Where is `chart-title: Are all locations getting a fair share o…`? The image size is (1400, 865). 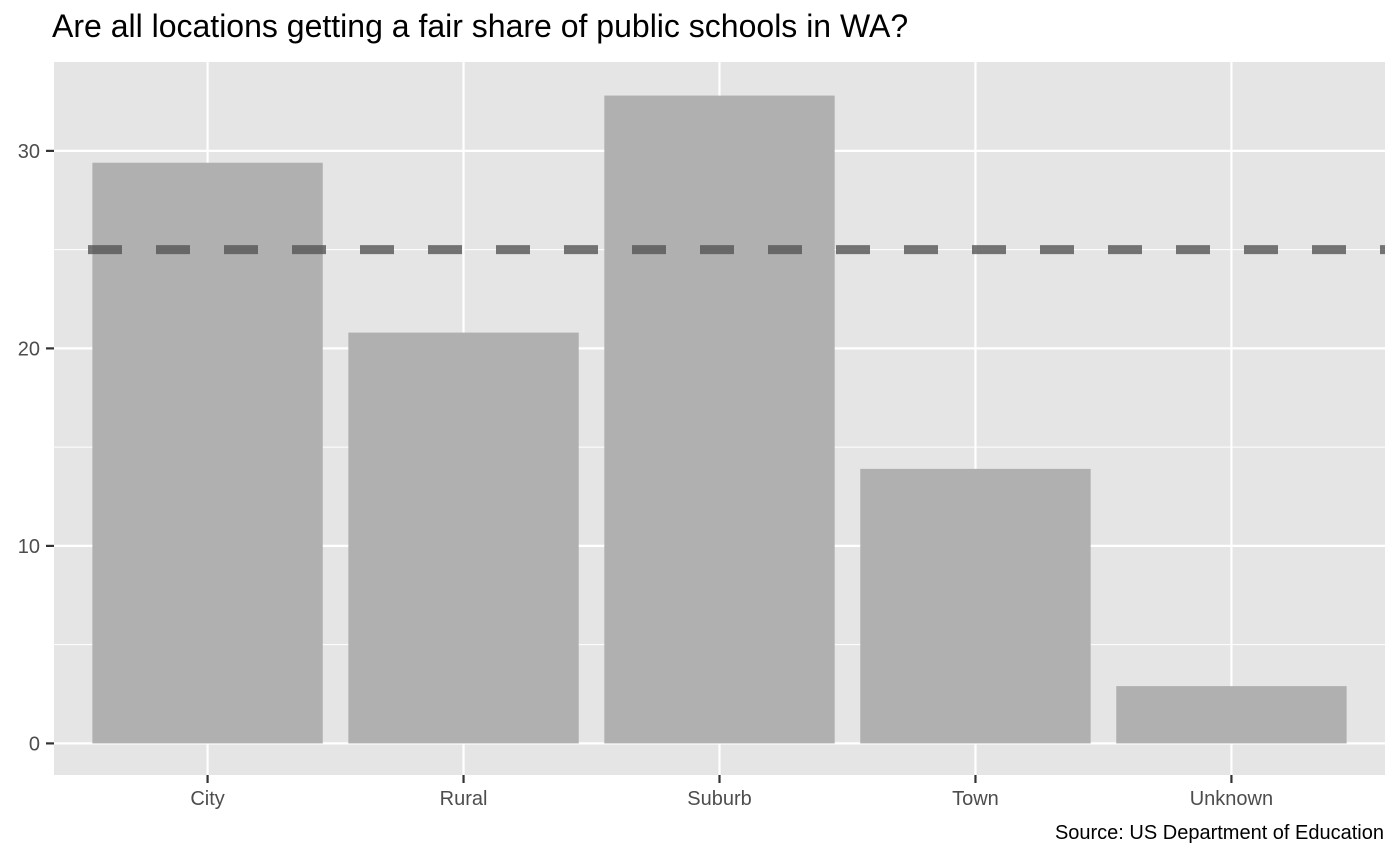
chart-title: Are all locations getting a fair share o… is located at coordinates (480, 26).